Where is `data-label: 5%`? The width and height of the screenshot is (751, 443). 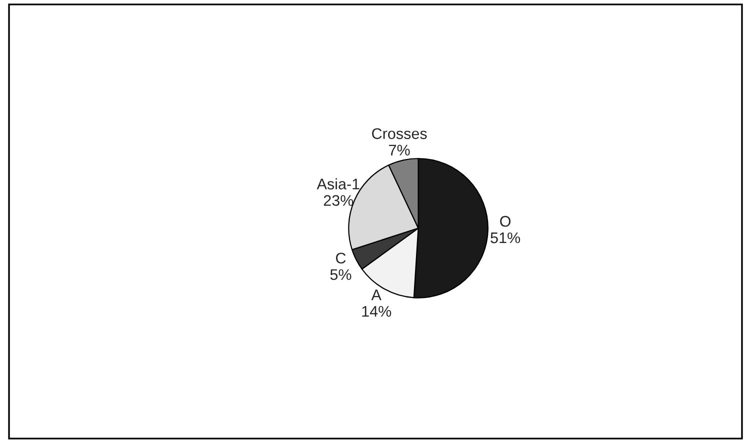 data-label: 5% is located at coordinates (341, 274).